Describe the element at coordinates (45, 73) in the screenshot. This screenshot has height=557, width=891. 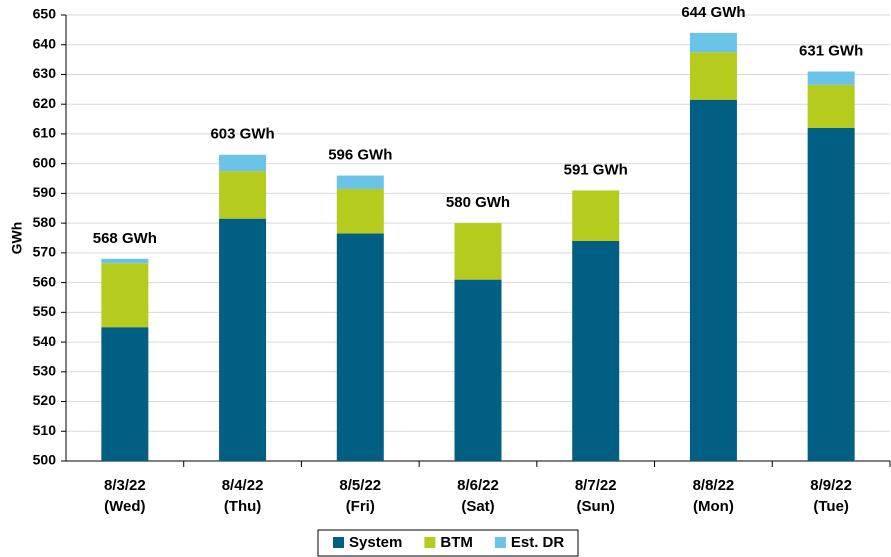
I see `y-tick-label: 630` at that location.